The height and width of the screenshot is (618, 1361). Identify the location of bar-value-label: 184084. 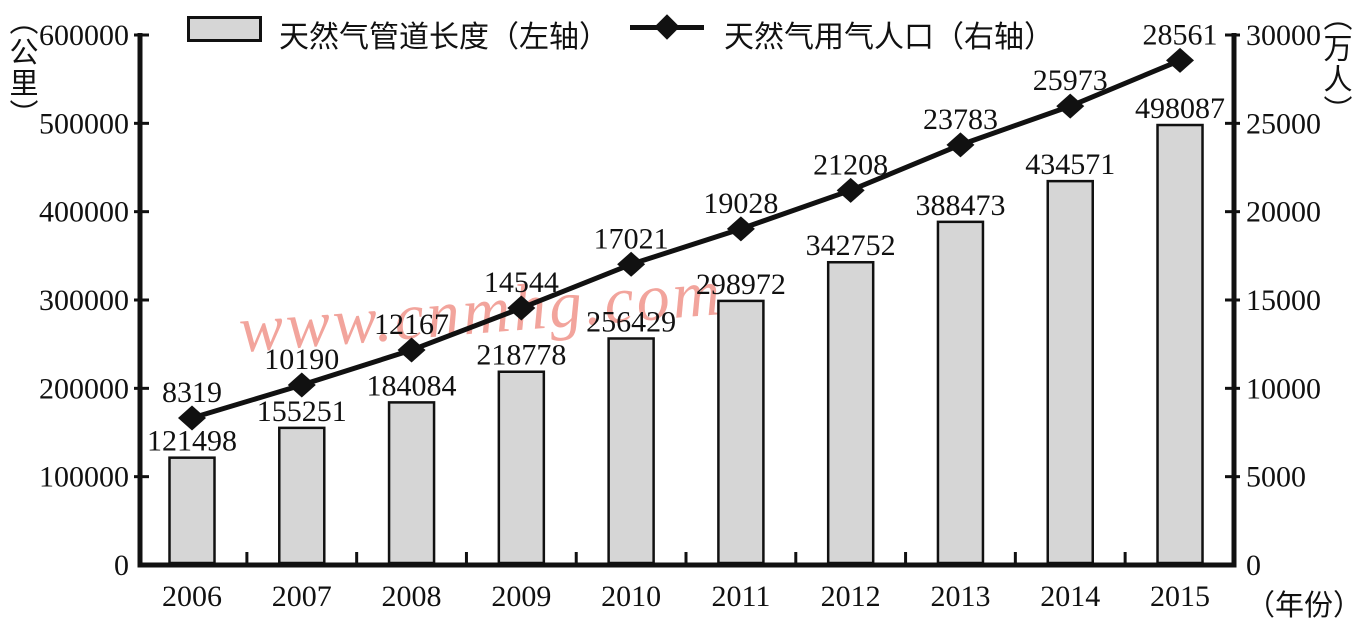
(412, 385).